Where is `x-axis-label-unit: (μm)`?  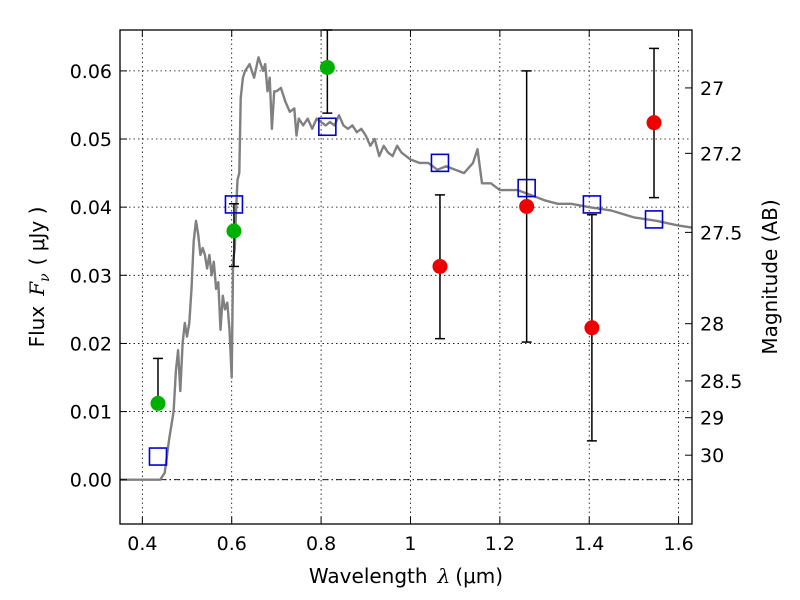 x-axis-label-unit: (μm) is located at coordinates (479, 576).